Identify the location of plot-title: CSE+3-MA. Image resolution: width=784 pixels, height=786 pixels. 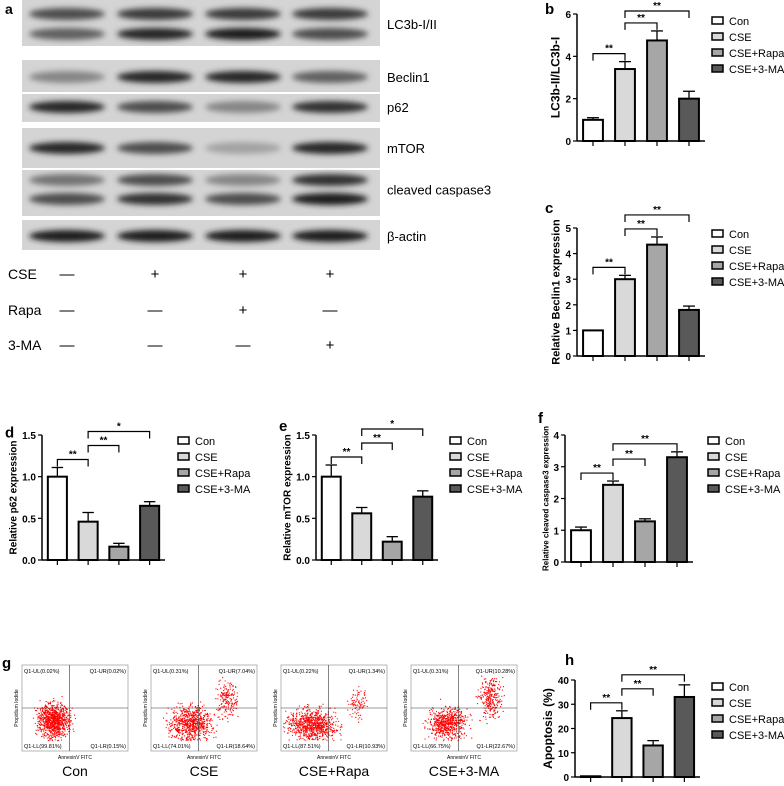
(464, 771).